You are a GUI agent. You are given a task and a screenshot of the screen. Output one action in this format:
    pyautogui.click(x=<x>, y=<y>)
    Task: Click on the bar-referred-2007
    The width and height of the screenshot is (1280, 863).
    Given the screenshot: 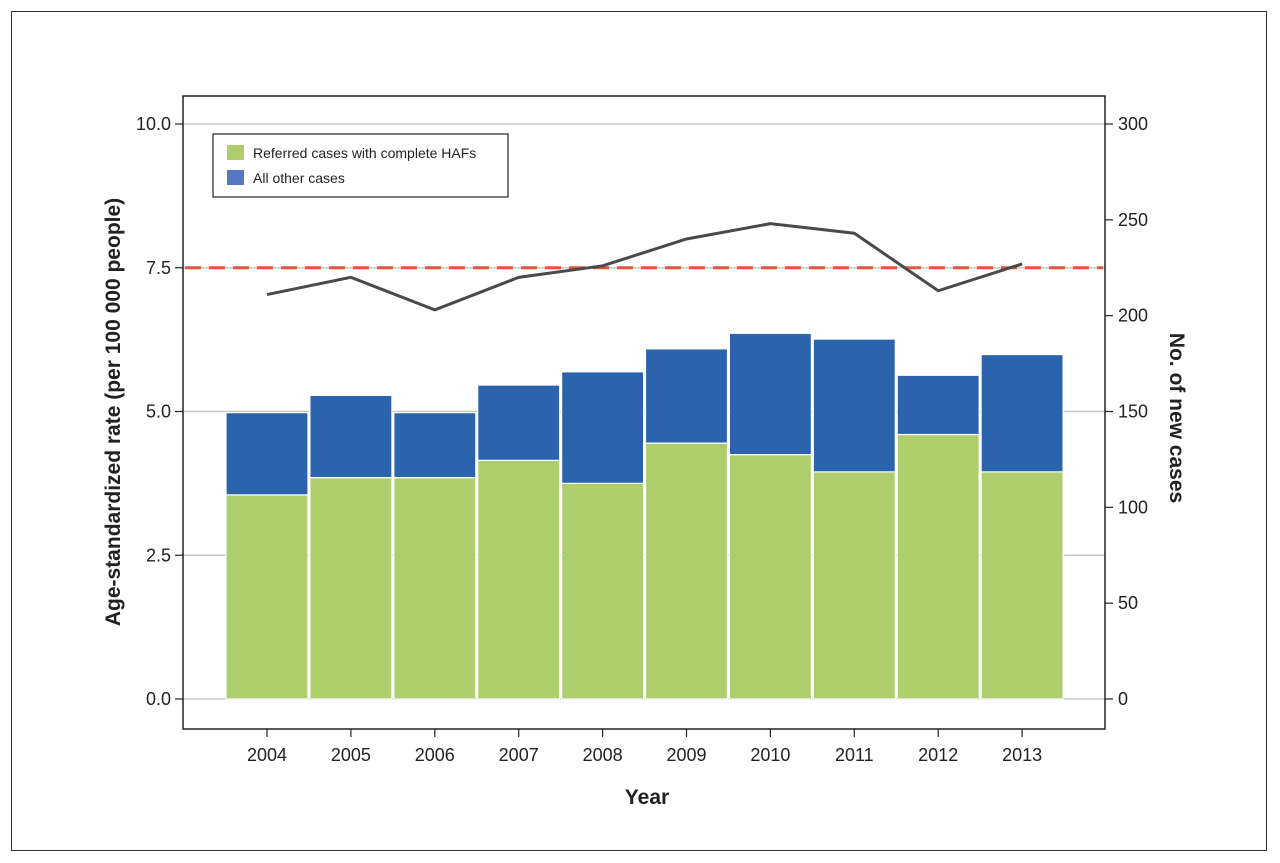 What is the action you would take?
    pyautogui.click(x=519, y=579)
    